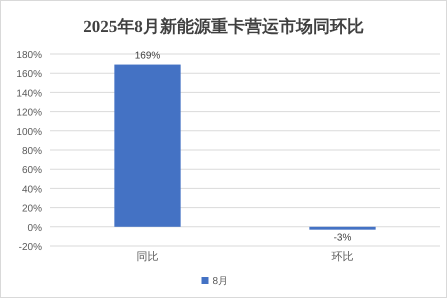  Describe the element at coordinates (147, 256) in the screenshot. I see `x-tick-label: 同比` at that location.